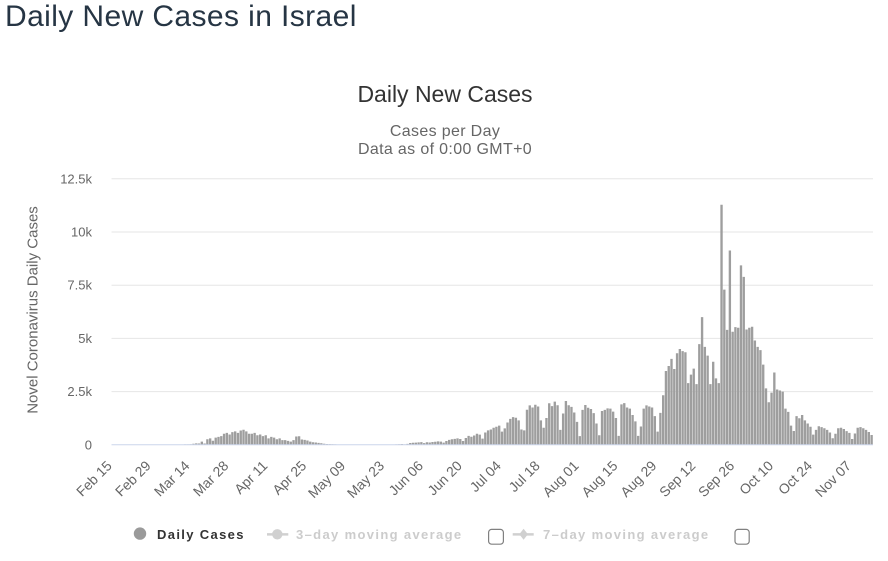 The width and height of the screenshot is (888, 561). Describe the element at coordinates (366, 479) in the screenshot. I see `svg-text: May 23` at that location.